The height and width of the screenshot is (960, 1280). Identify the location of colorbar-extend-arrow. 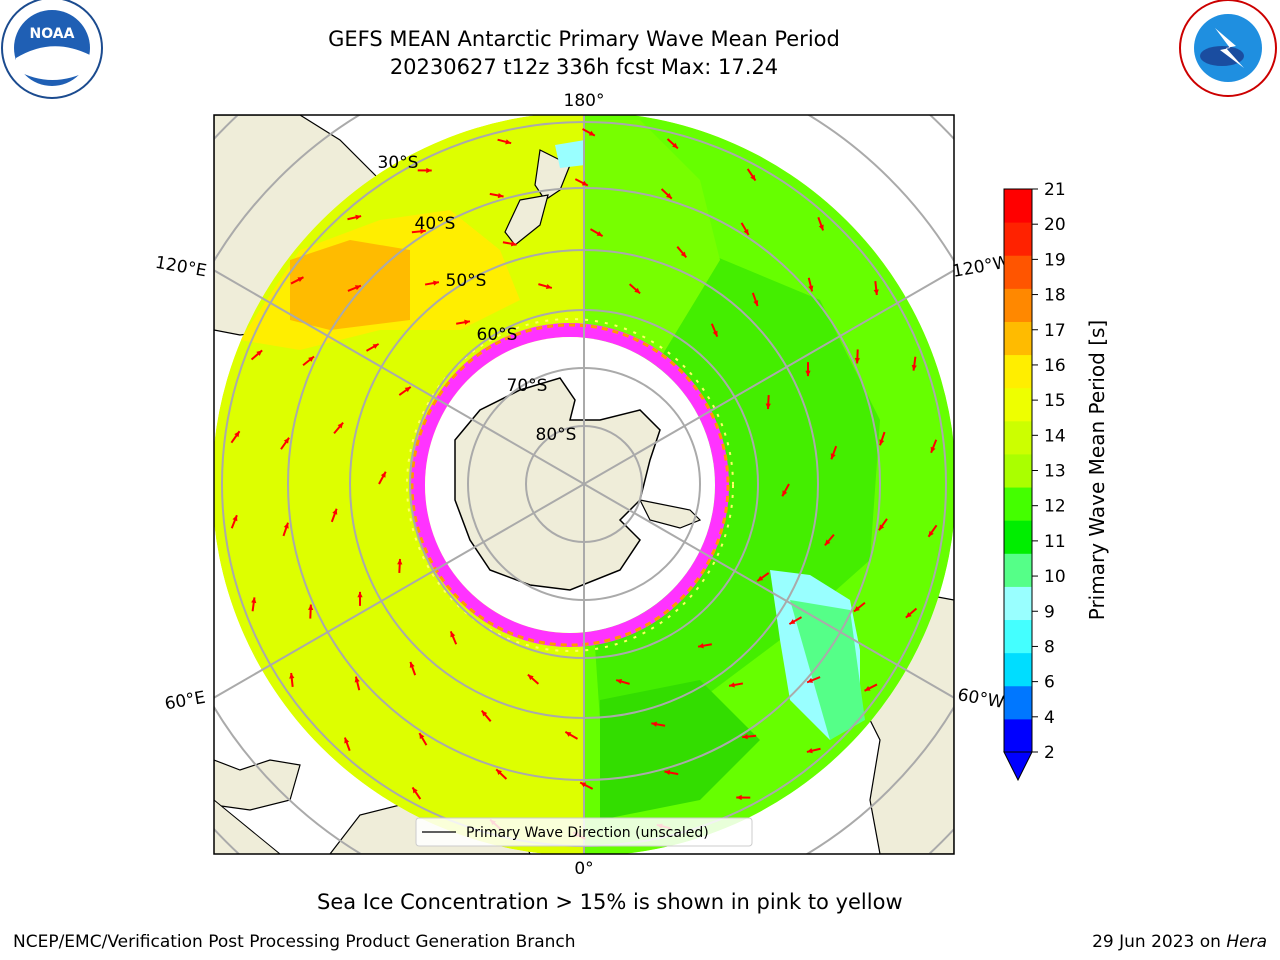
(1018, 766).